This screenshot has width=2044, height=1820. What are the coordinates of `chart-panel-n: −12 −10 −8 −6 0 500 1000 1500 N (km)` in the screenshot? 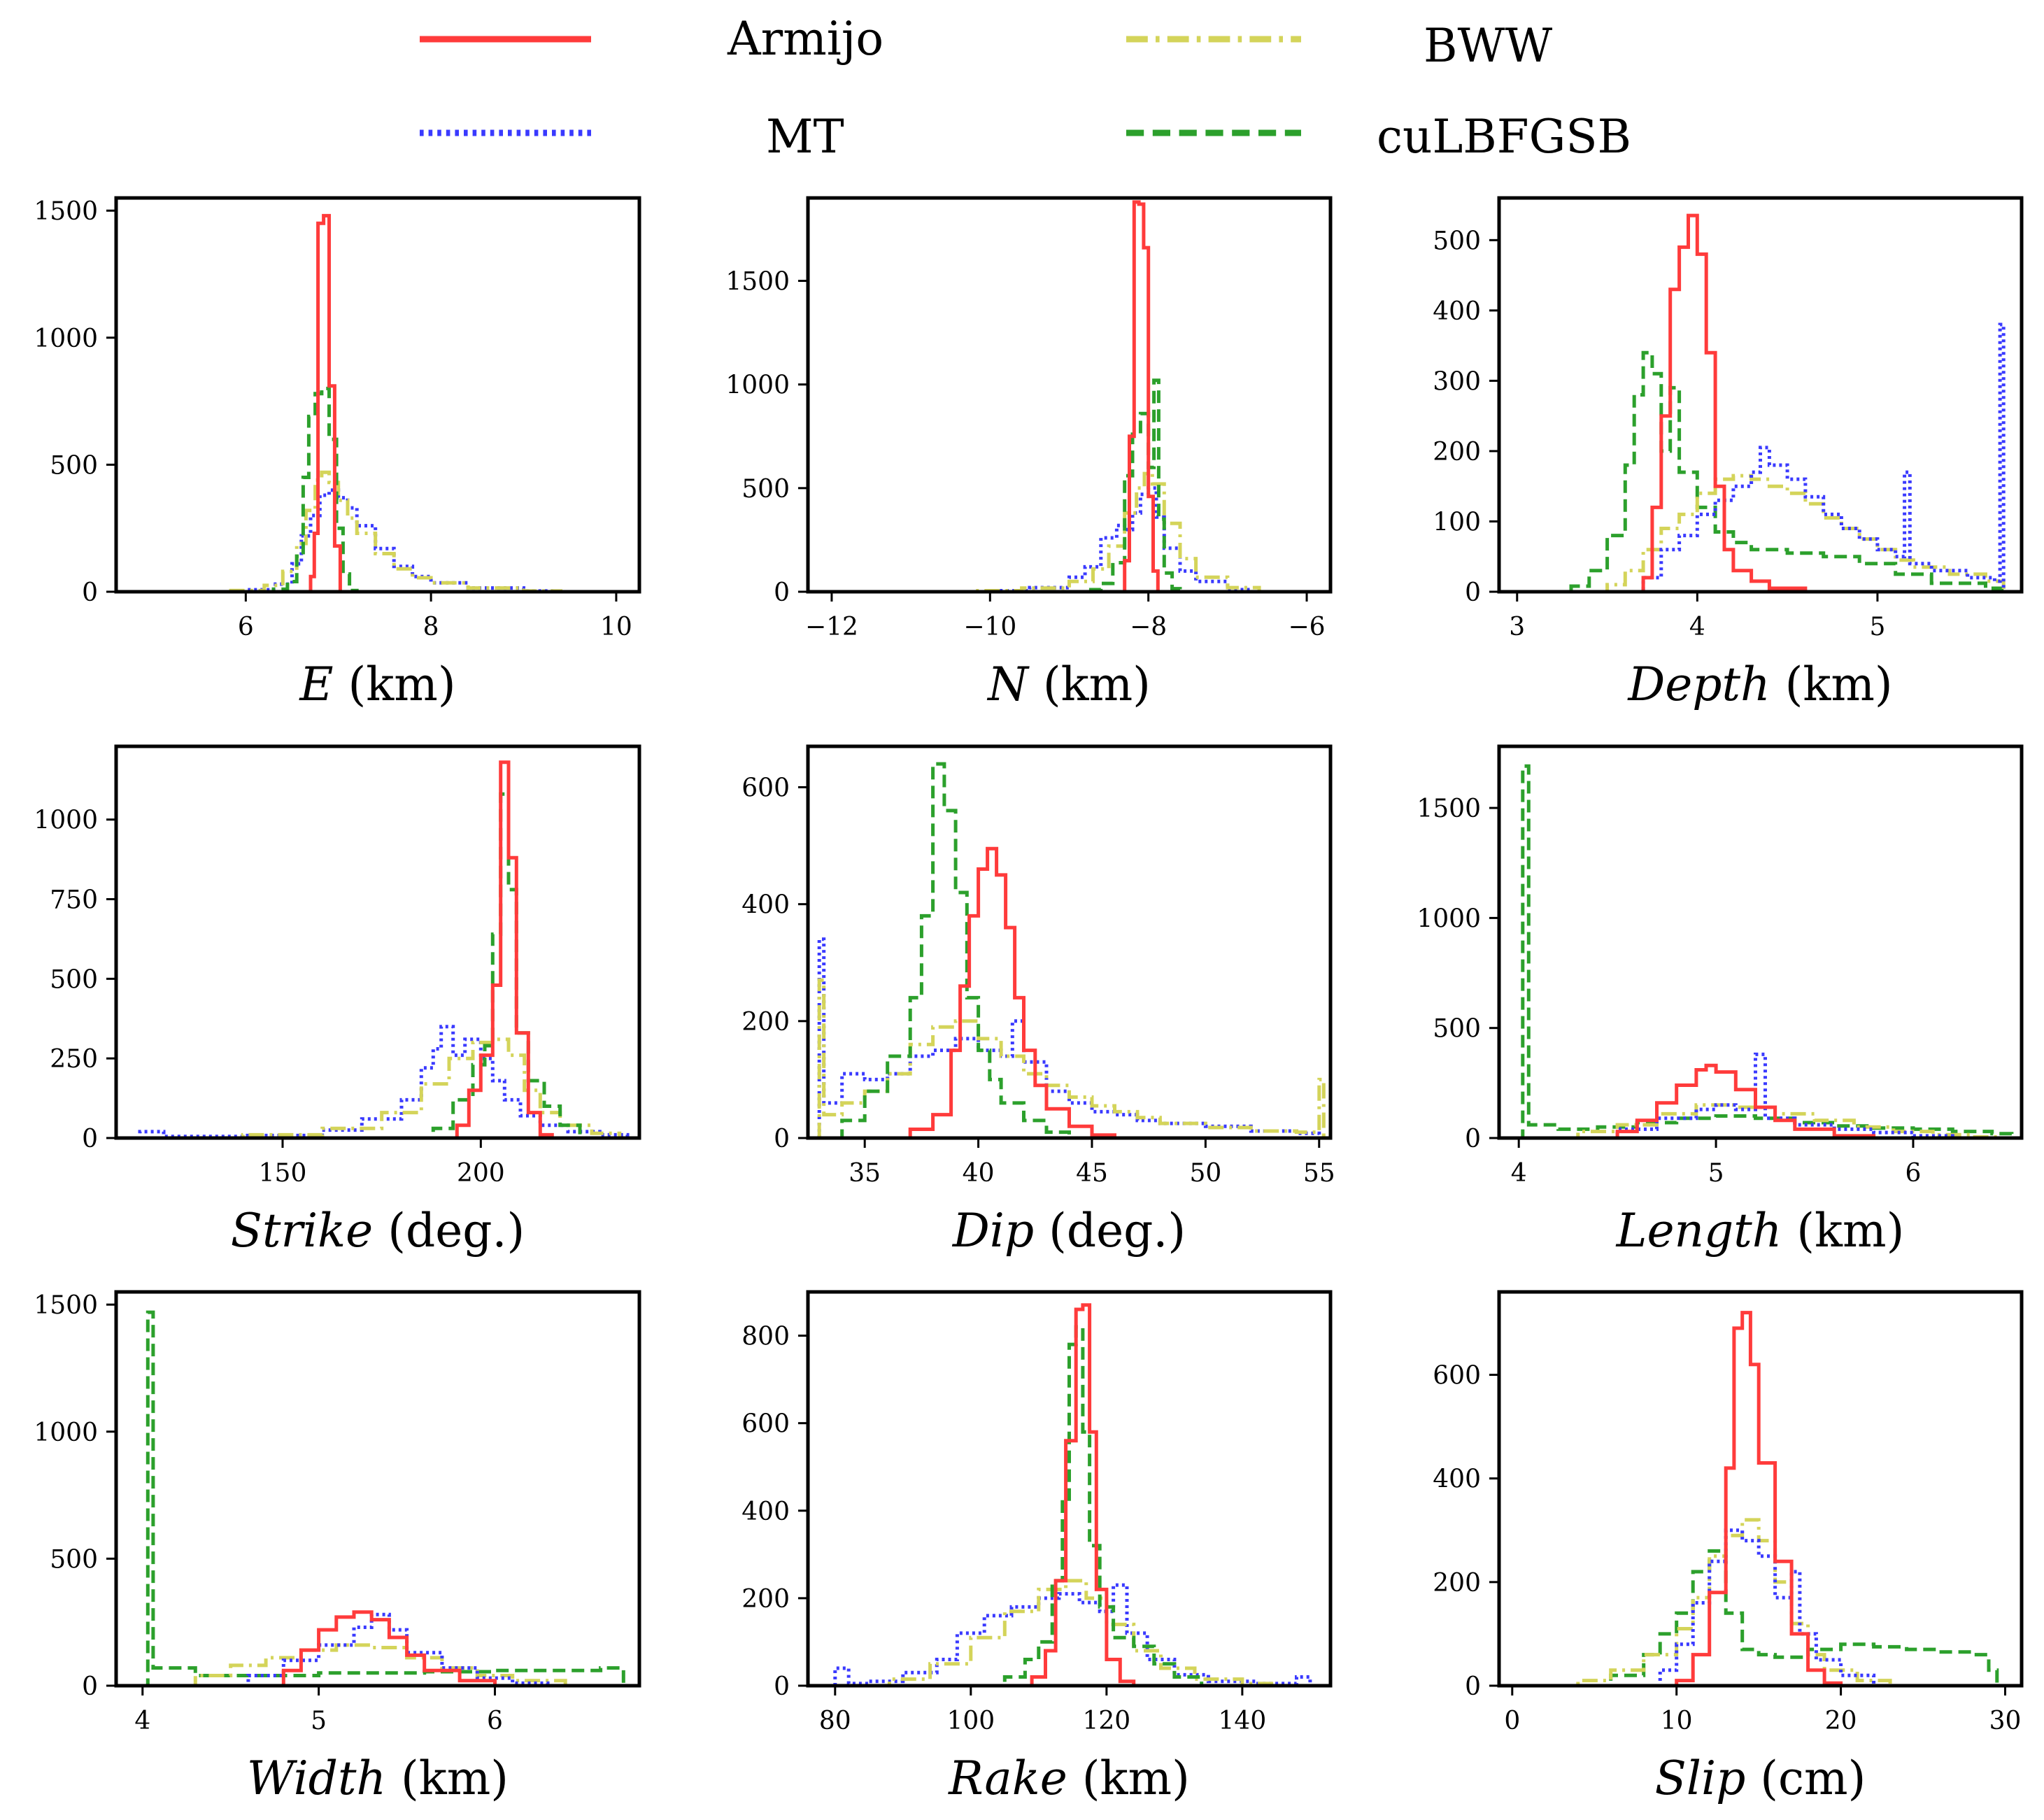 It's located at (1029, 454).